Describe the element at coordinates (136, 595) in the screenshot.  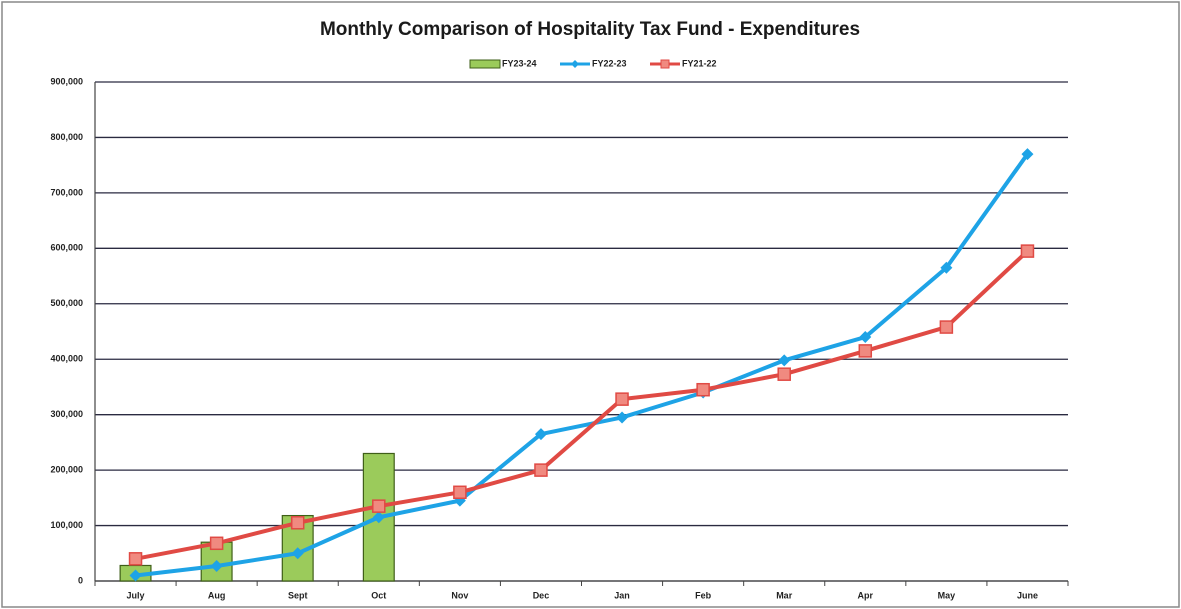
I see `x-tick-label: July` at that location.